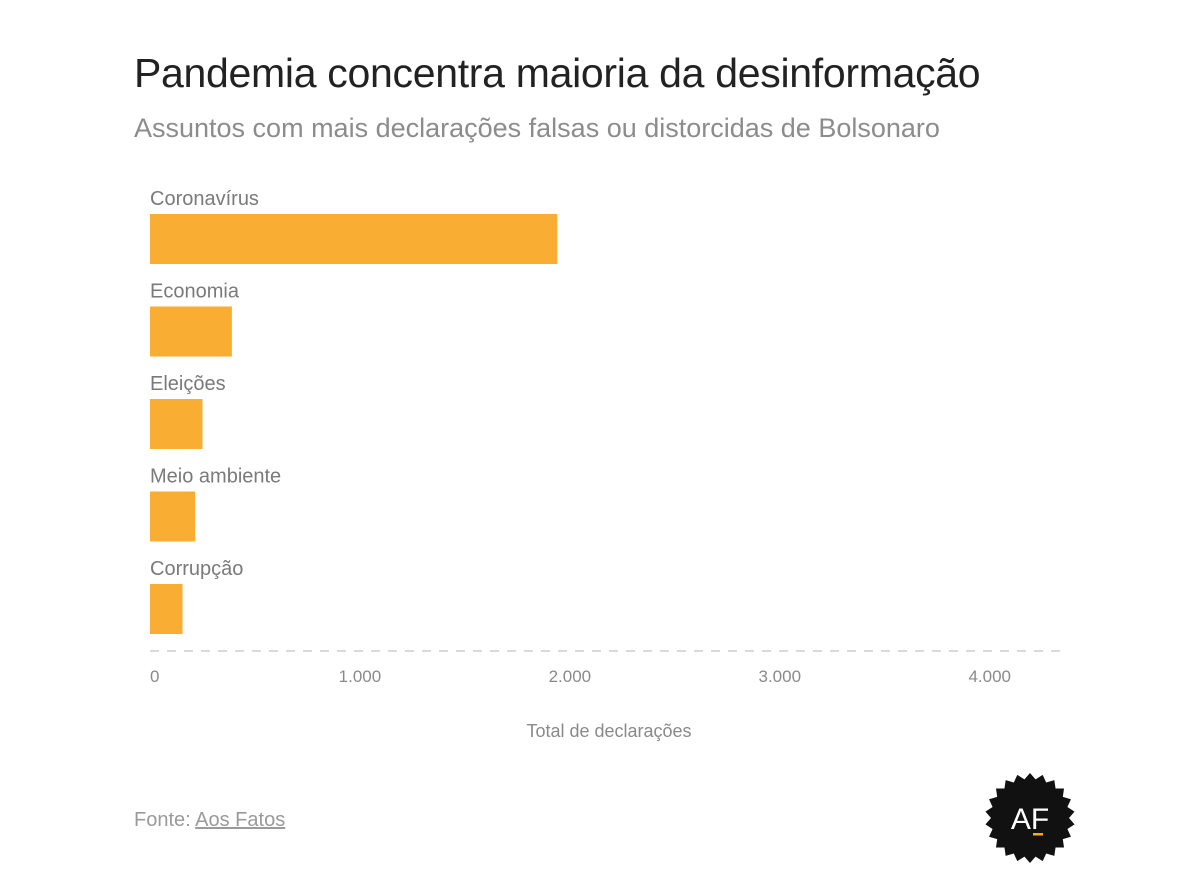 The image size is (1200, 896). What do you see at coordinates (989, 676) in the screenshot?
I see `x-tick-label: 4.000` at bounding box center [989, 676].